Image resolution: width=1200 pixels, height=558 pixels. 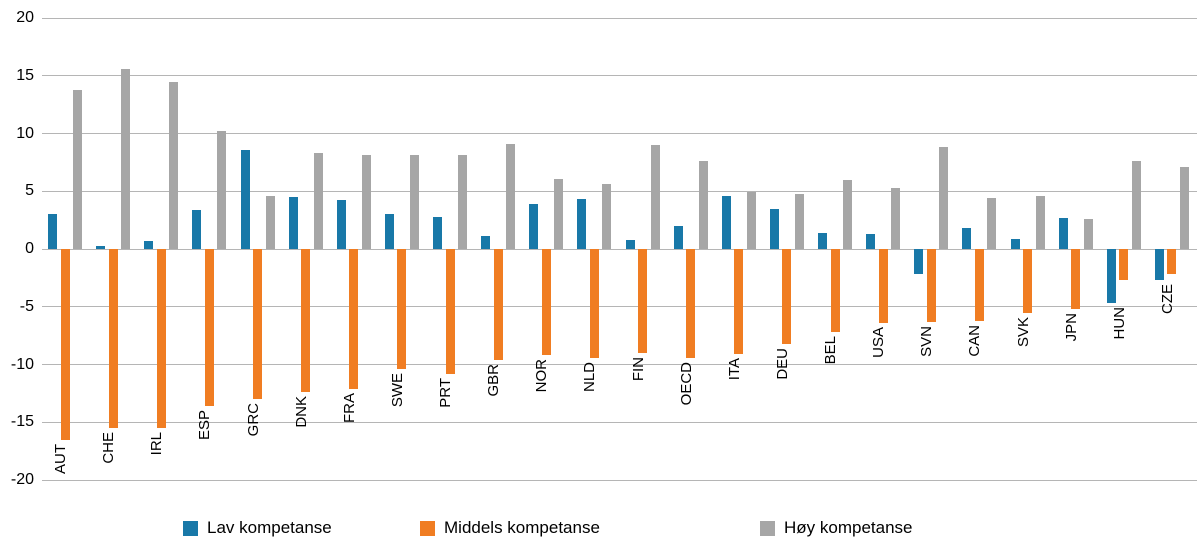 What do you see at coordinates (60, 458) in the screenshot?
I see `x-axis-label-aut: AUT` at bounding box center [60, 458].